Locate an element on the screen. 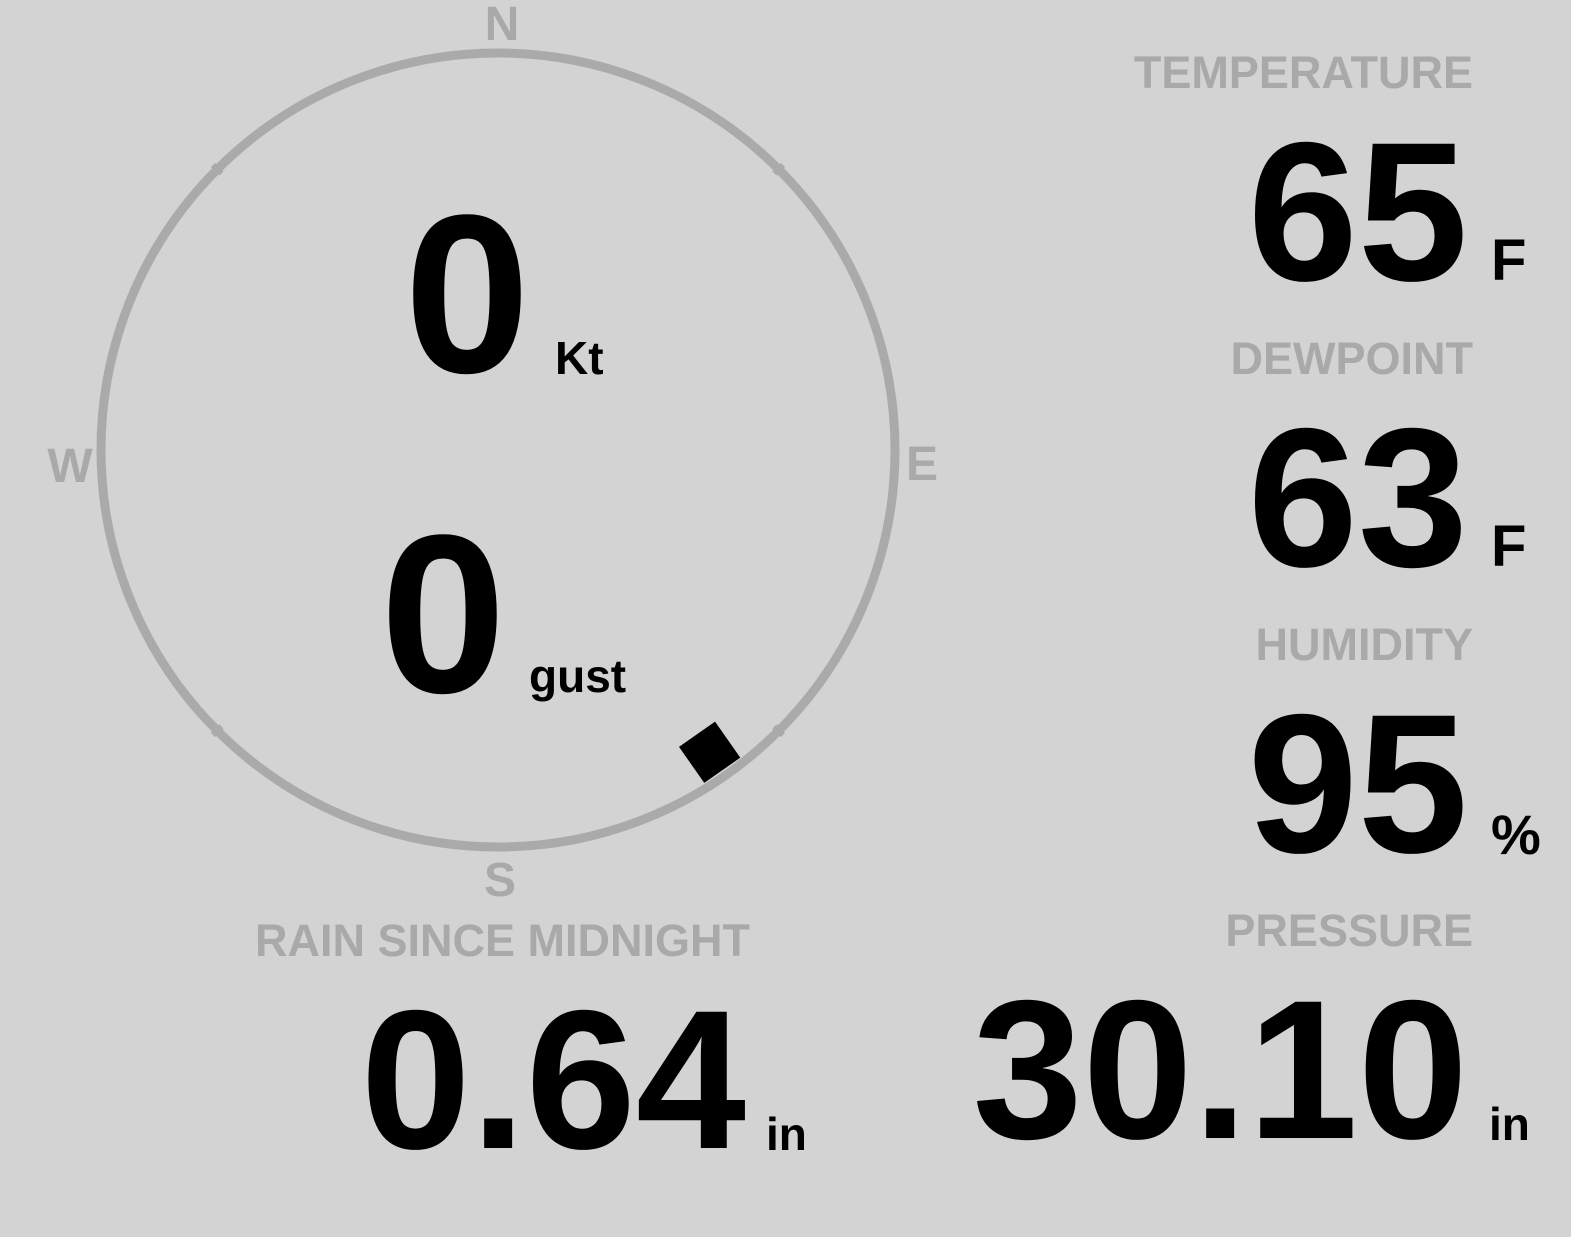 The image size is (1571, 1237). pressure-panel: PRESSURE 30.10 in is located at coordinates (1251, 1042).